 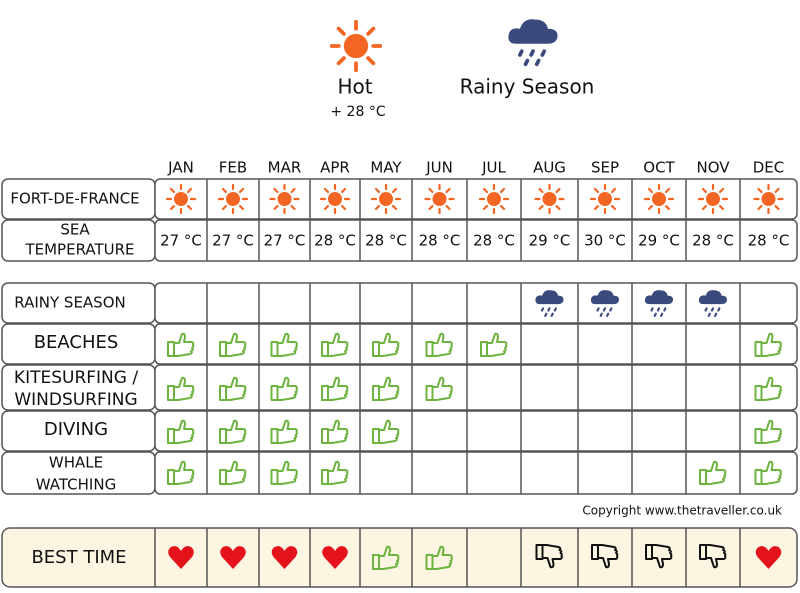 What do you see at coordinates (354, 87) in the screenshot?
I see `legend-hot: Hot` at bounding box center [354, 87].